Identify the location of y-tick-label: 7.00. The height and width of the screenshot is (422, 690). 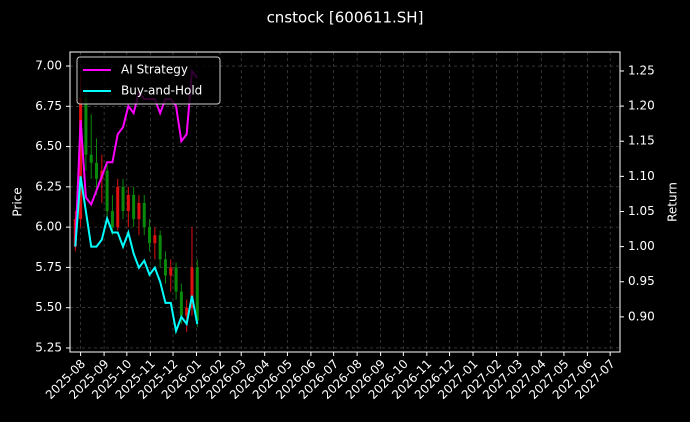
(48, 66).